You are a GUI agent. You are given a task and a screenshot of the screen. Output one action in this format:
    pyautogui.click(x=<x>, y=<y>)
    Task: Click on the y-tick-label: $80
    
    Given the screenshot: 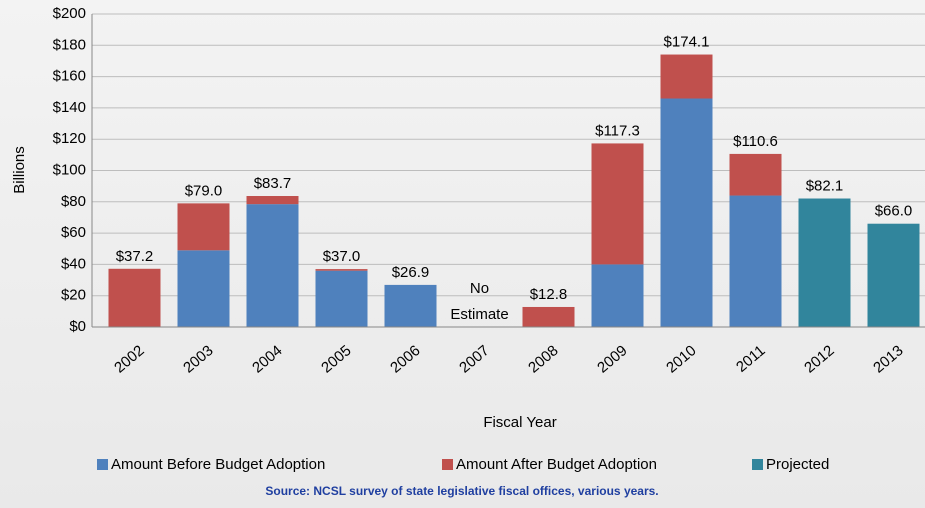 What is the action you would take?
    pyautogui.click(x=73, y=201)
    